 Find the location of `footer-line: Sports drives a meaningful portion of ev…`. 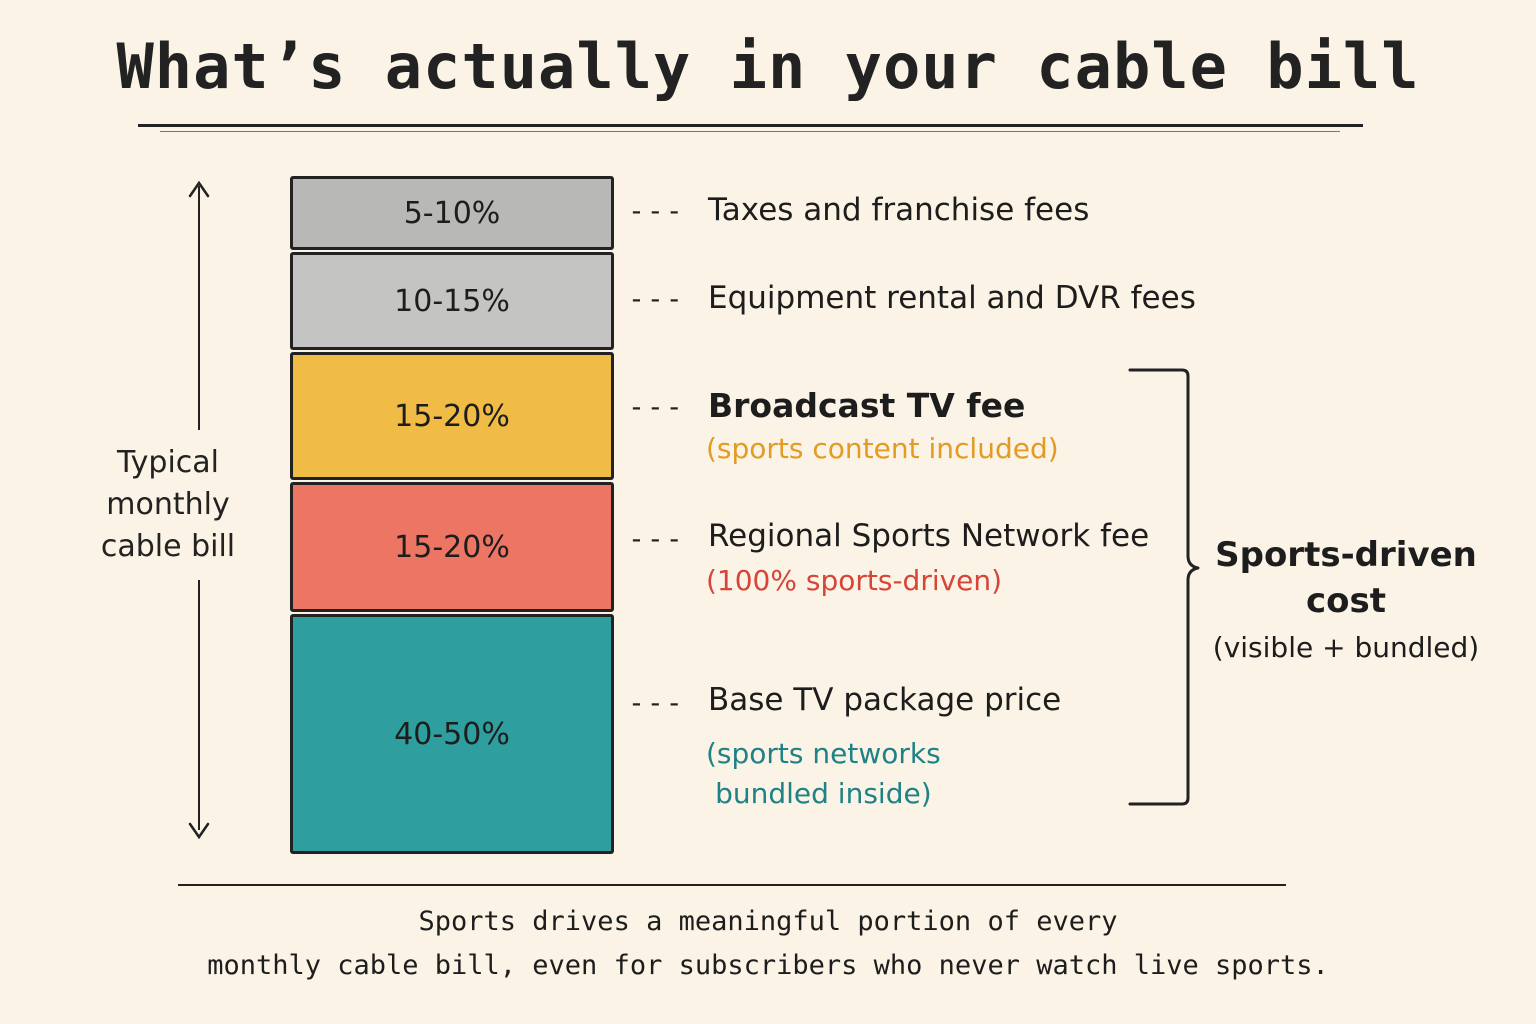

footer-line: Sports drives a meaningful portion of ev… is located at coordinates (768, 921).